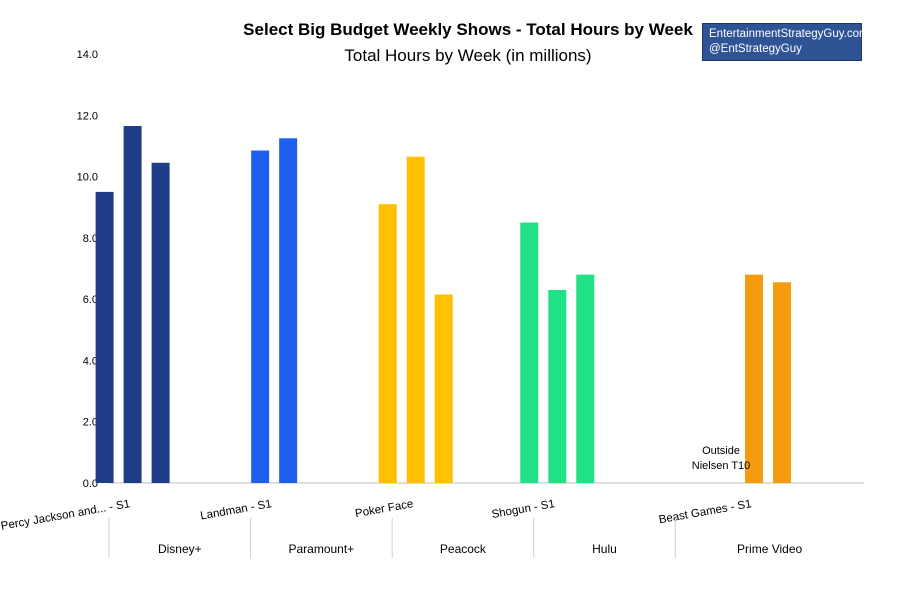  What do you see at coordinates (468, 55) in the screenshot?
I see `chart-subtitle: Total Hours by Week (in millions)` at bounding box center [468, 55].